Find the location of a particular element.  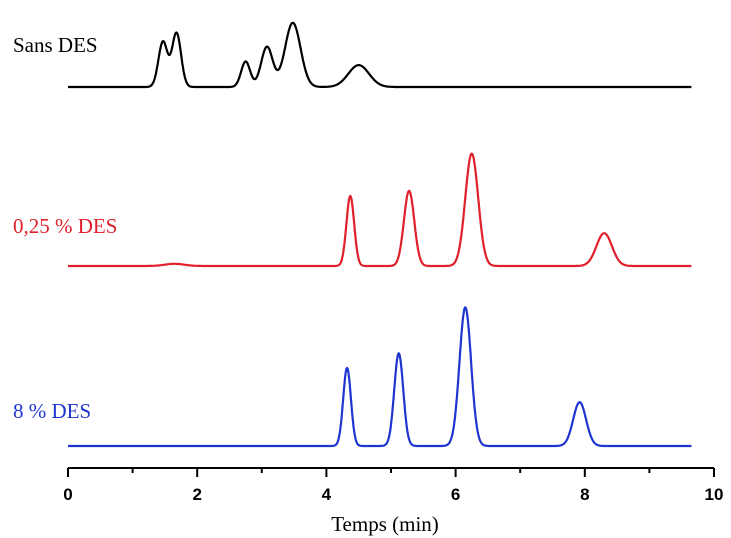

series-label-0-25-des: 0,25 % DES is located at coordinates (65, 226).